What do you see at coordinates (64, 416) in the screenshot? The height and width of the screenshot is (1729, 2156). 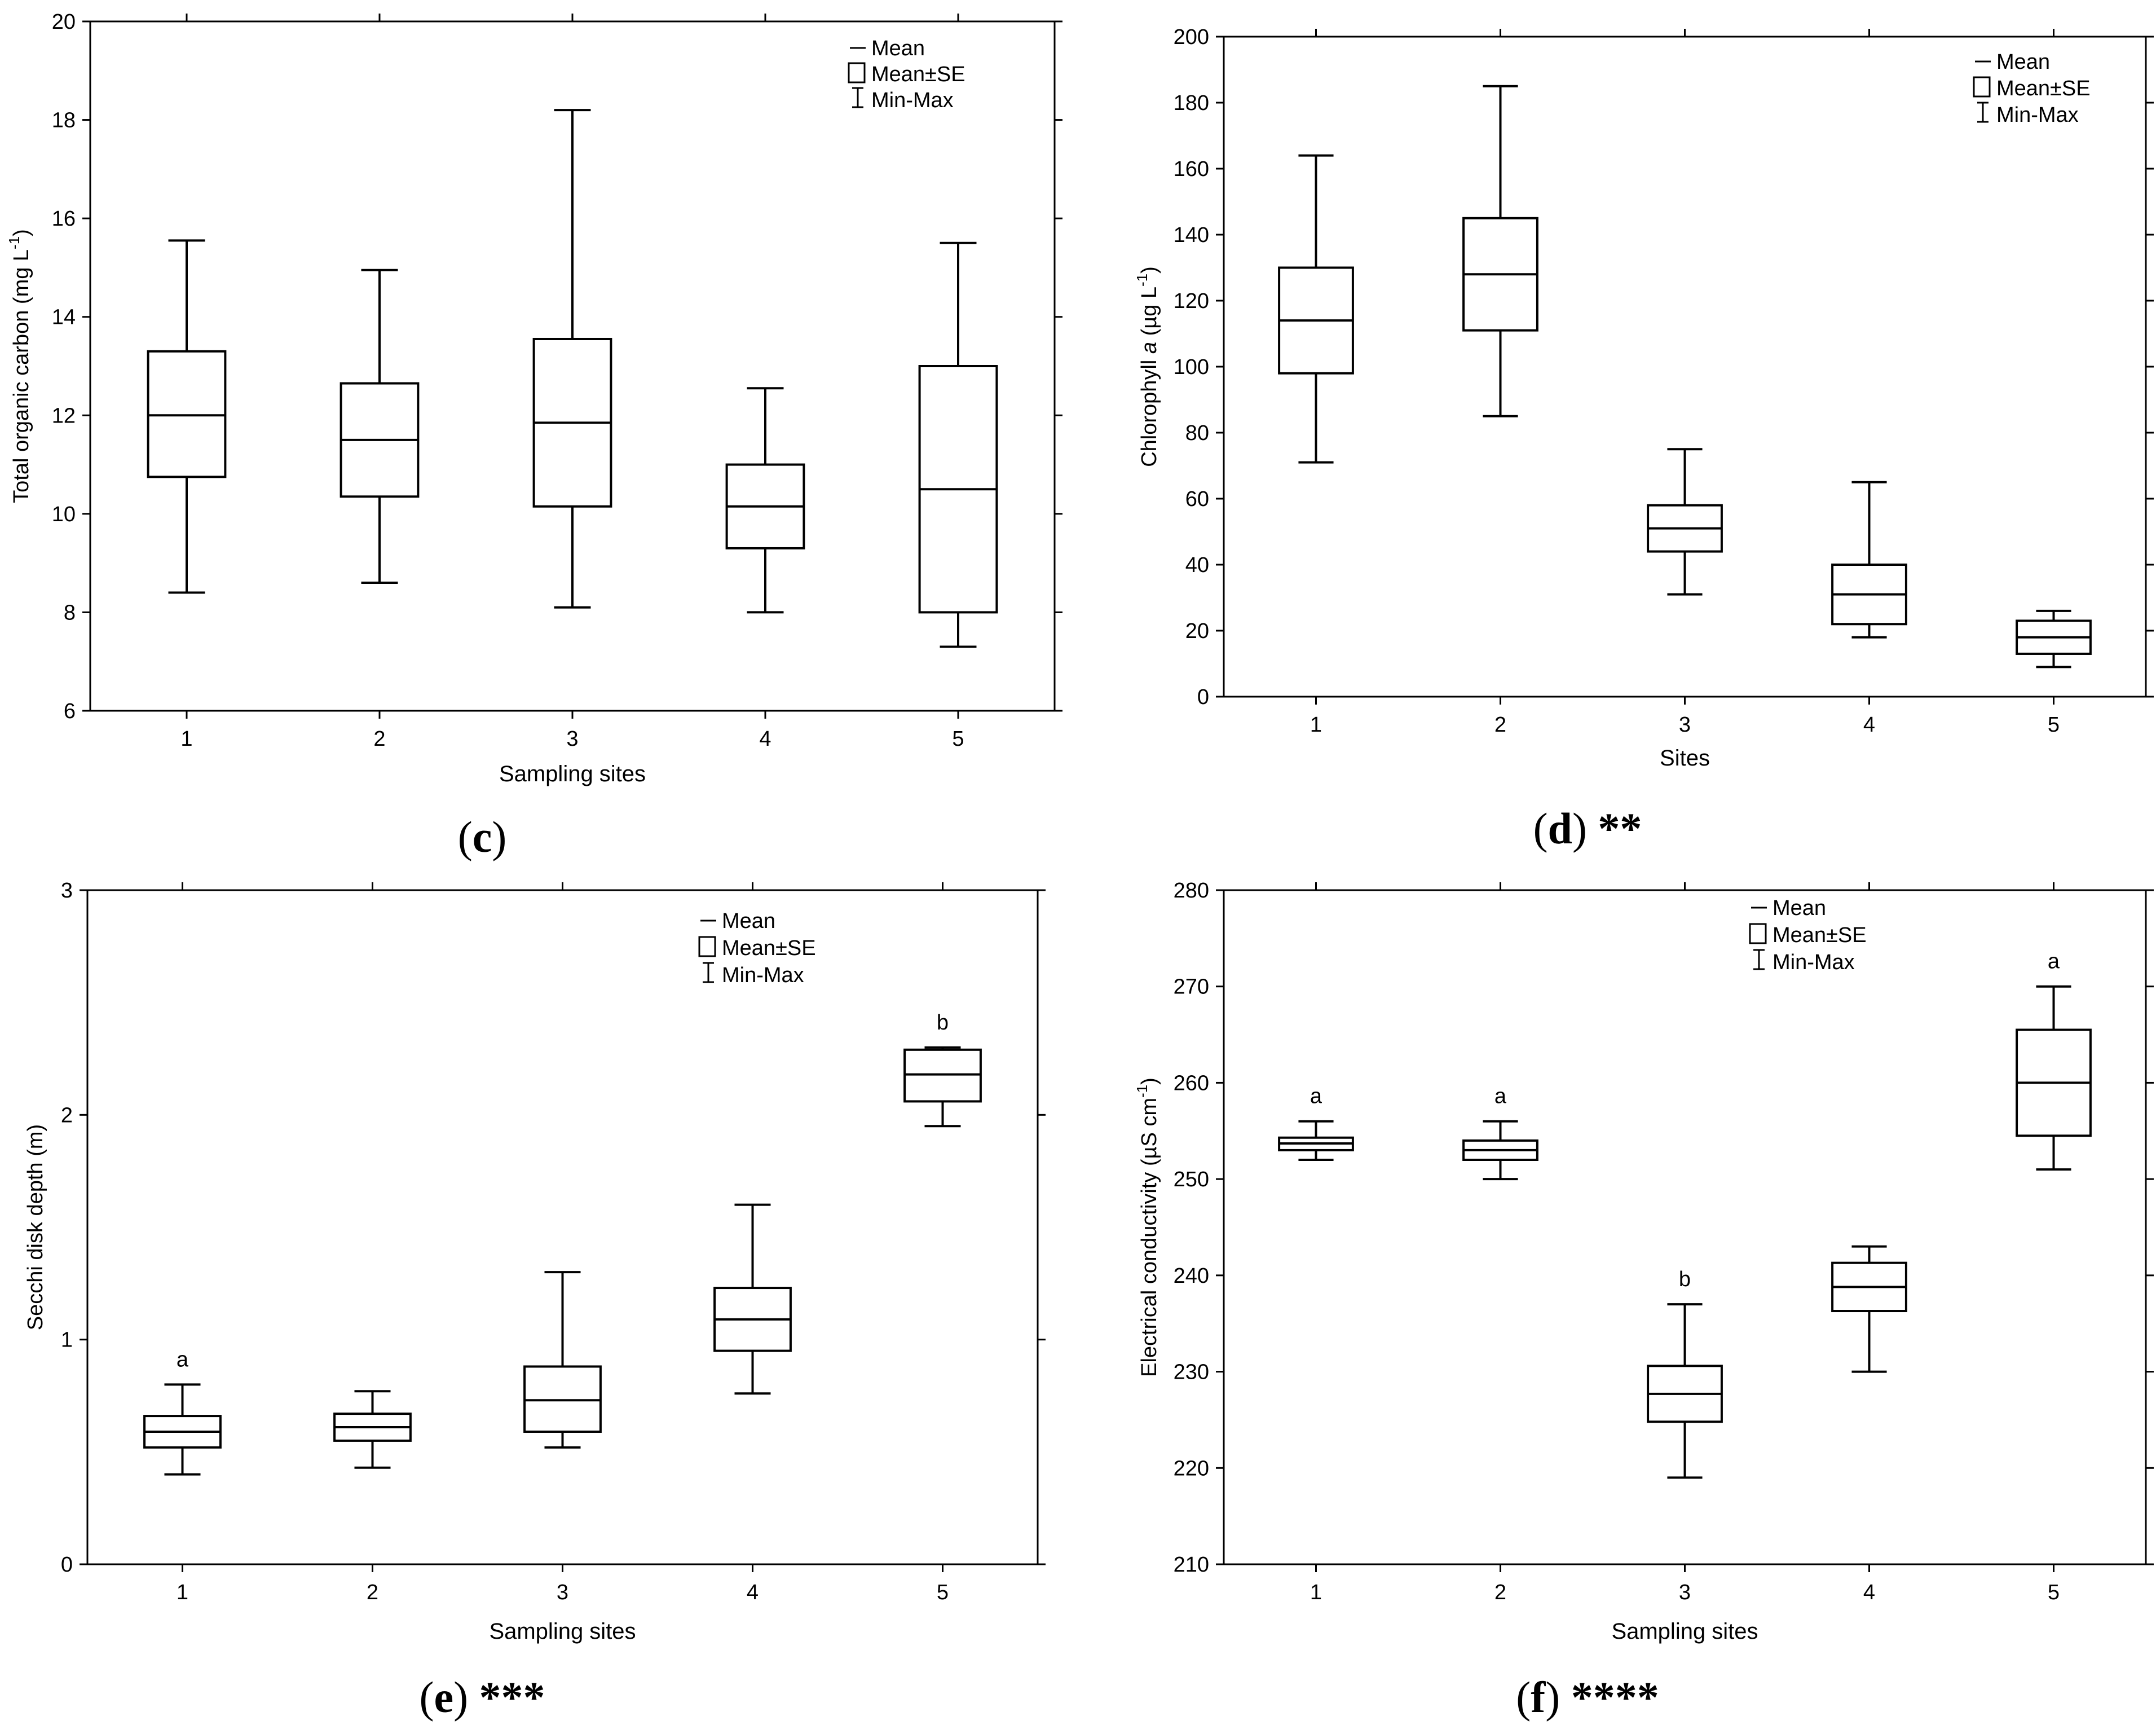 I see `y-tick-label: 12` at bounding box center [64, 416].